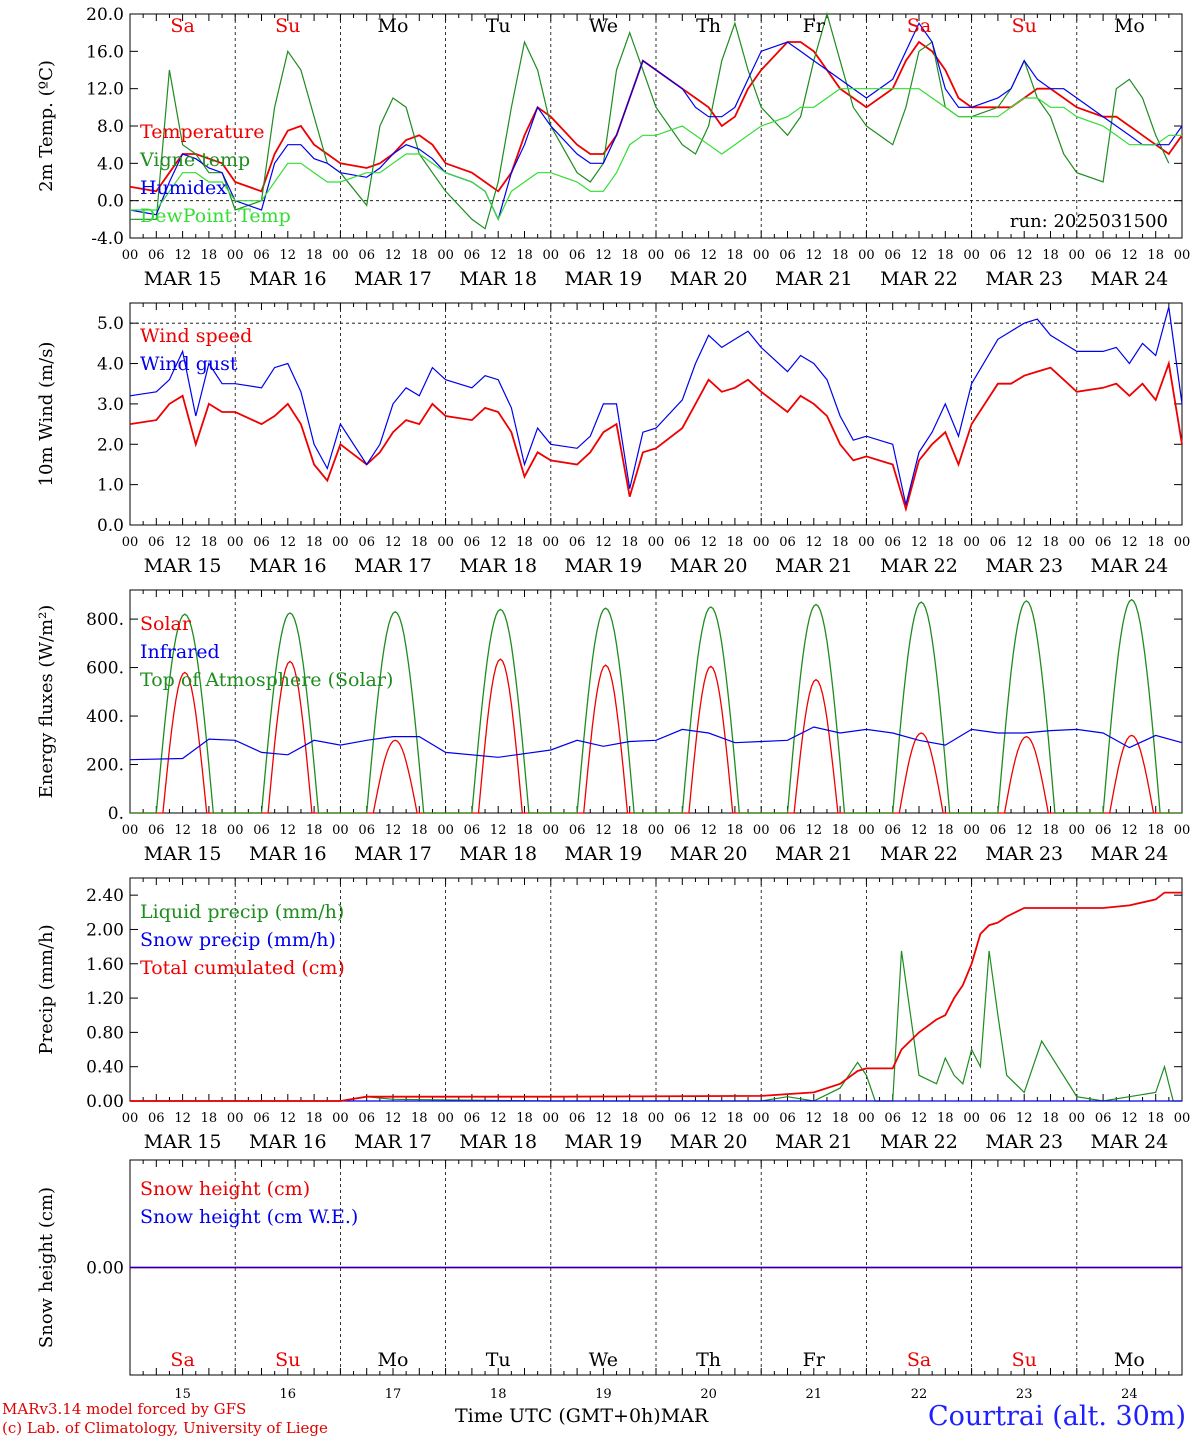  I want to click on day-number-label: 20, so click(708, 1394).